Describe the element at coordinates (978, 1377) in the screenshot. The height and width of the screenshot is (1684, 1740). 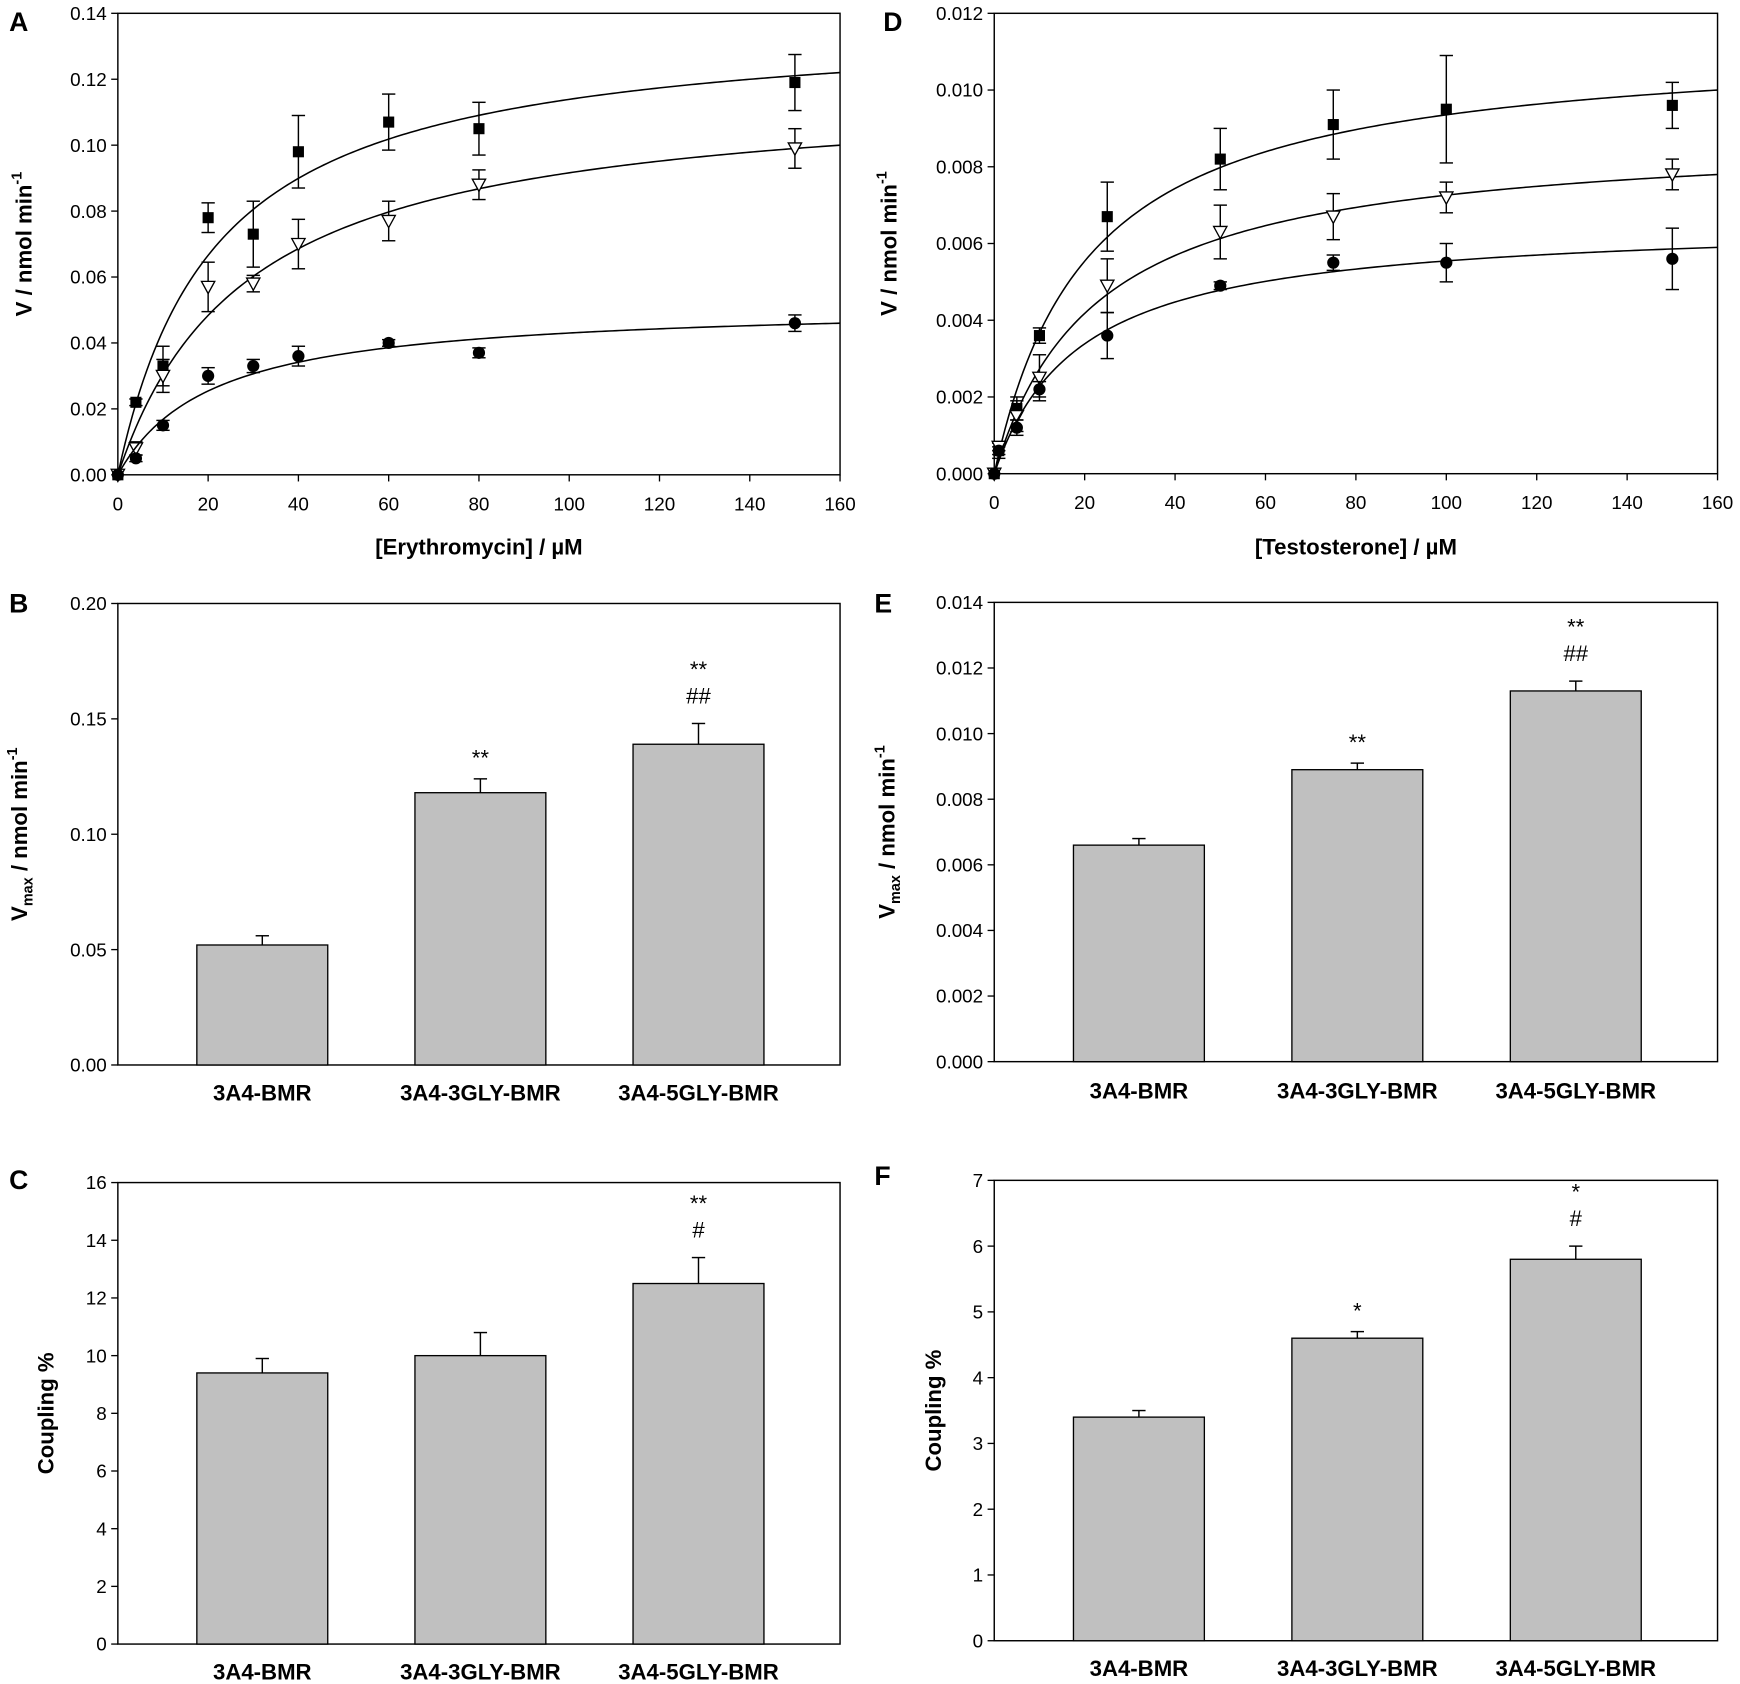
I see `y-tick-label: 4` at that location.